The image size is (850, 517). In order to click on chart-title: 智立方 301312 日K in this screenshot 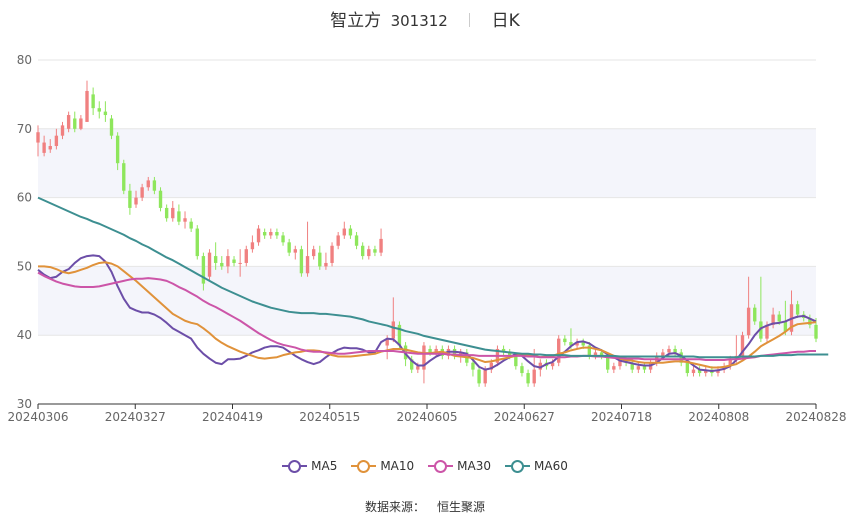, I will do `click(425, 18)`.